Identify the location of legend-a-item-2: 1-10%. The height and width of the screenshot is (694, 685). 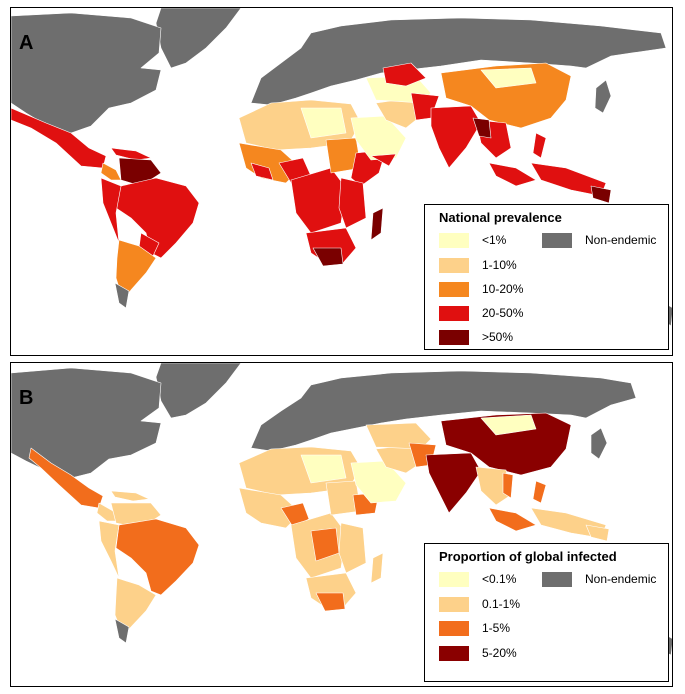
(494, 266).